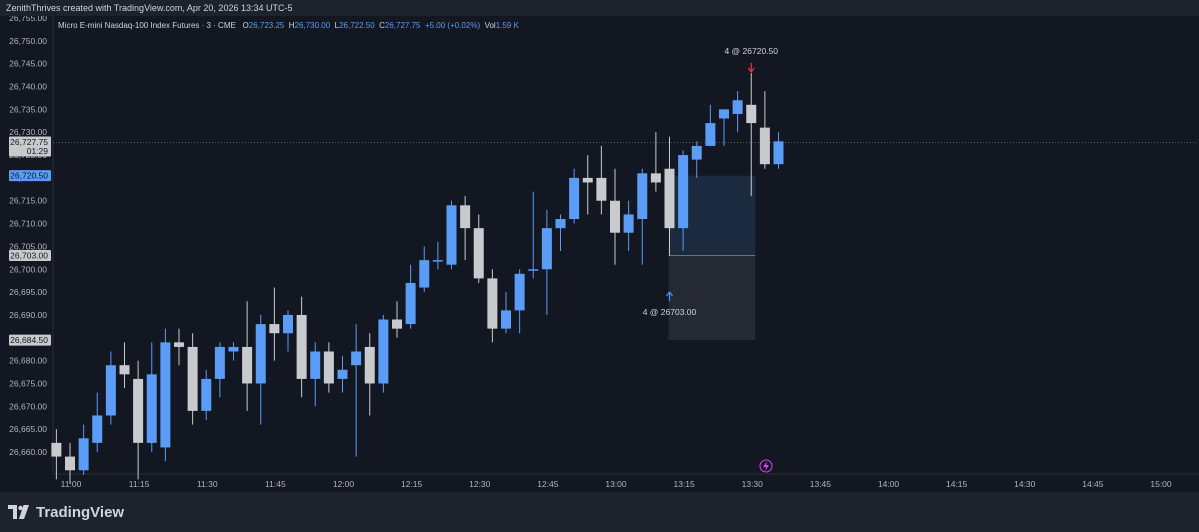  I want to click on legend-open-label: O, so click(245, 25).